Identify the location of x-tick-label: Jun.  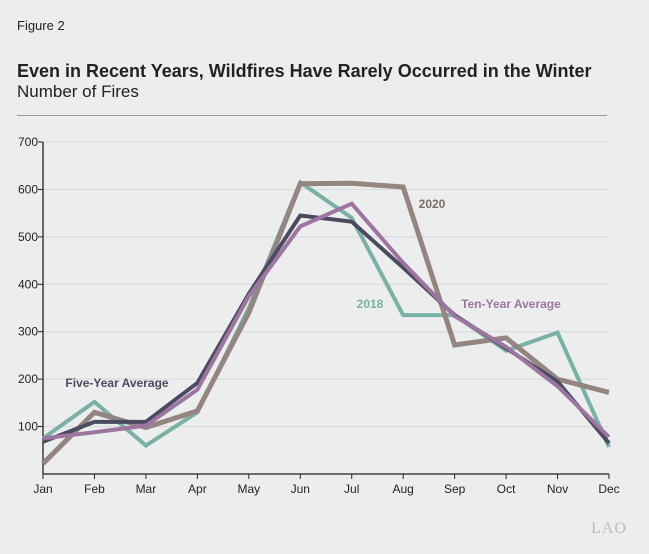
(300, 489).